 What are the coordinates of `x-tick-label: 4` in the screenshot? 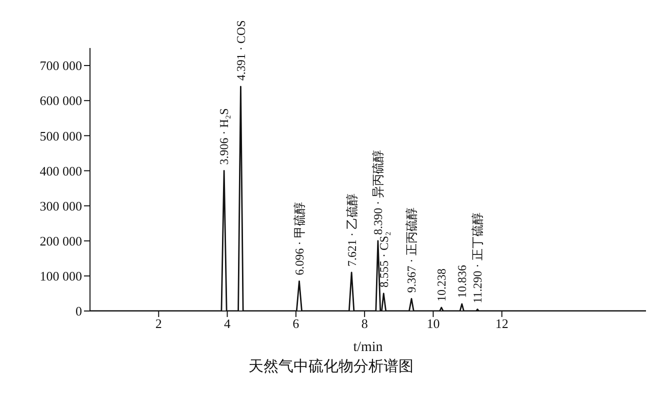 It's located at (228, 324).